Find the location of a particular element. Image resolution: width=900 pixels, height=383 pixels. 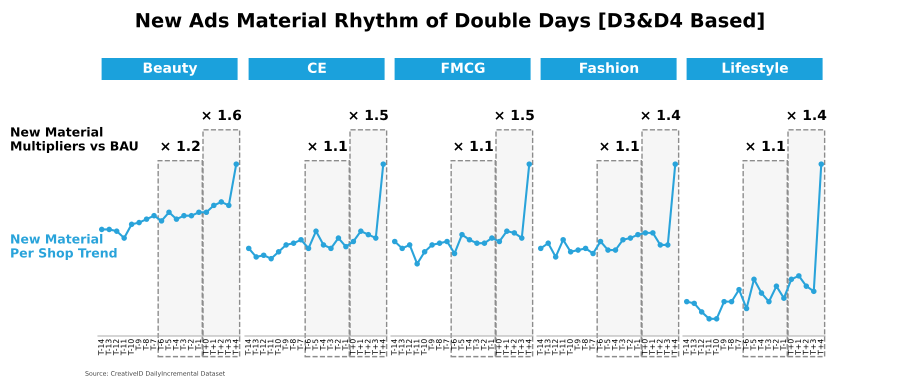

annotation: New Material Per Shop Trend is located at coordinates (64, 247).